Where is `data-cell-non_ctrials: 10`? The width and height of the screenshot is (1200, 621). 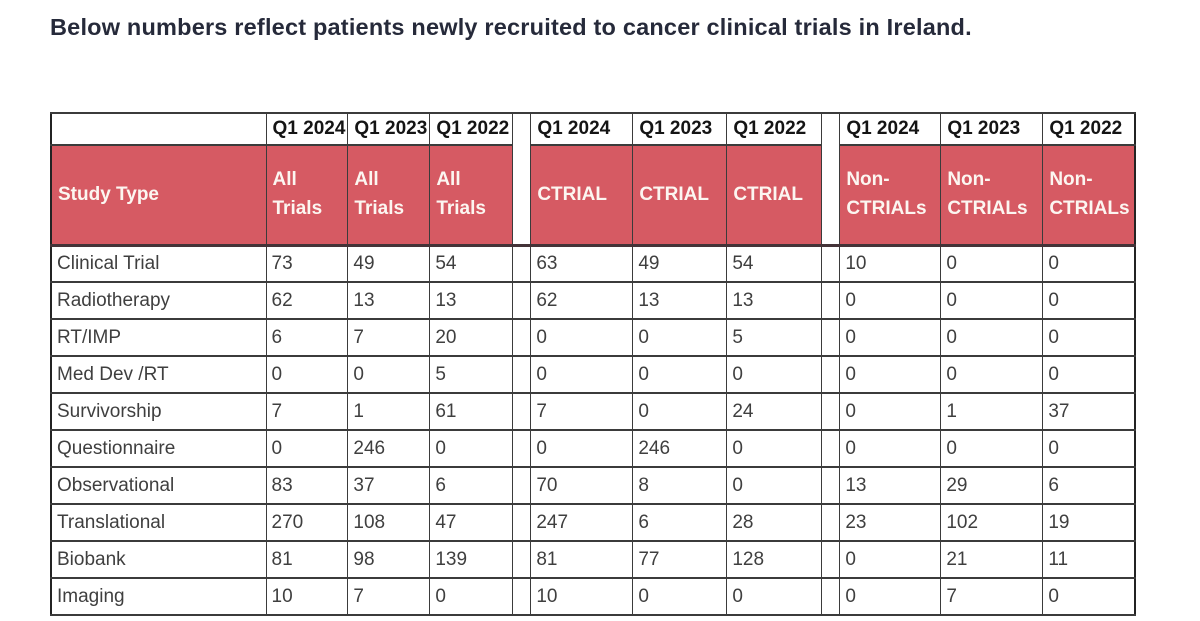 data-cell-non_ctrials: 10 is located at coordinates (890, 263).